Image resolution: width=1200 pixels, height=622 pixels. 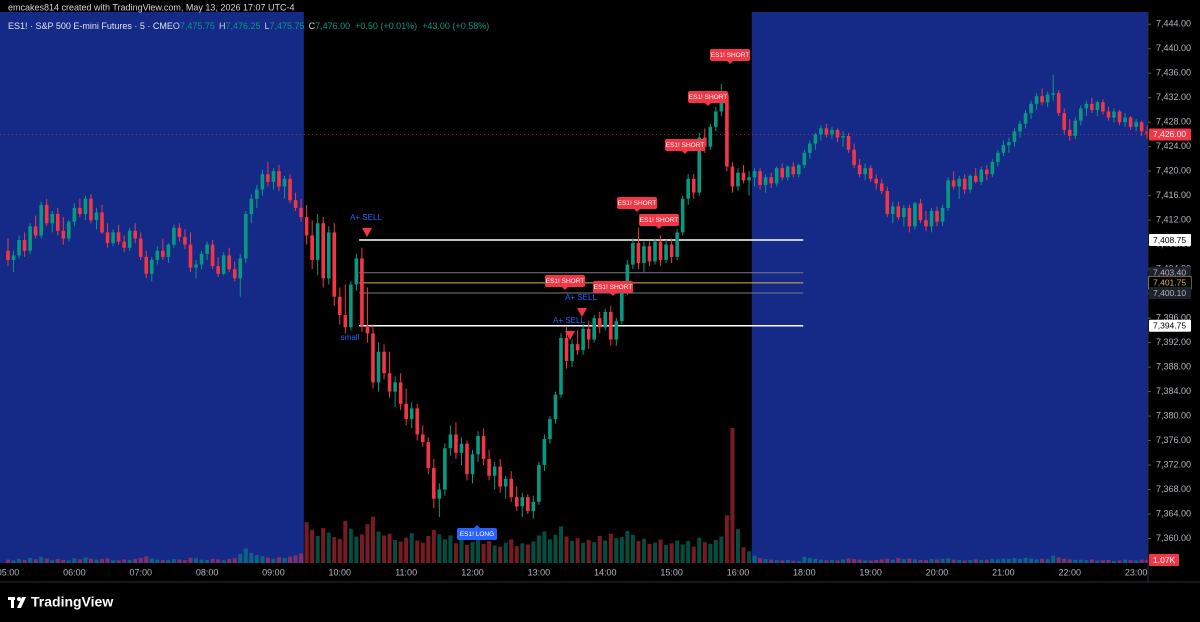 I want to click on sell-arrow, so click(x=570, y=335).